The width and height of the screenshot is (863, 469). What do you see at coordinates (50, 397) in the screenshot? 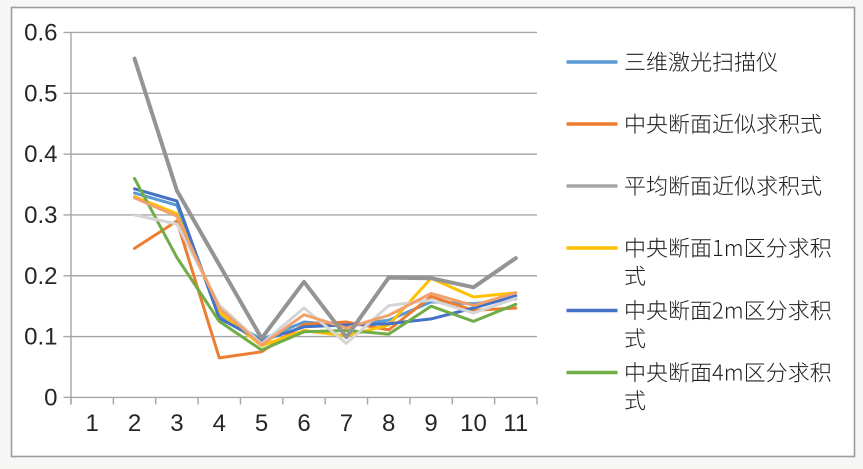
I see `svg-text: 0` at bounding box center [50, 397].